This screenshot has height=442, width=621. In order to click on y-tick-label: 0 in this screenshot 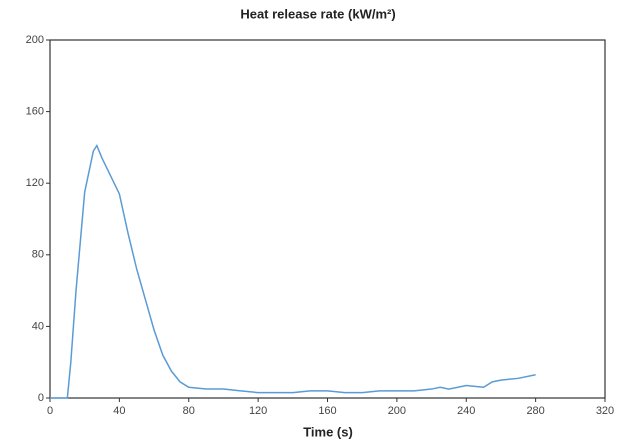, I will do `click(41, 398)`.